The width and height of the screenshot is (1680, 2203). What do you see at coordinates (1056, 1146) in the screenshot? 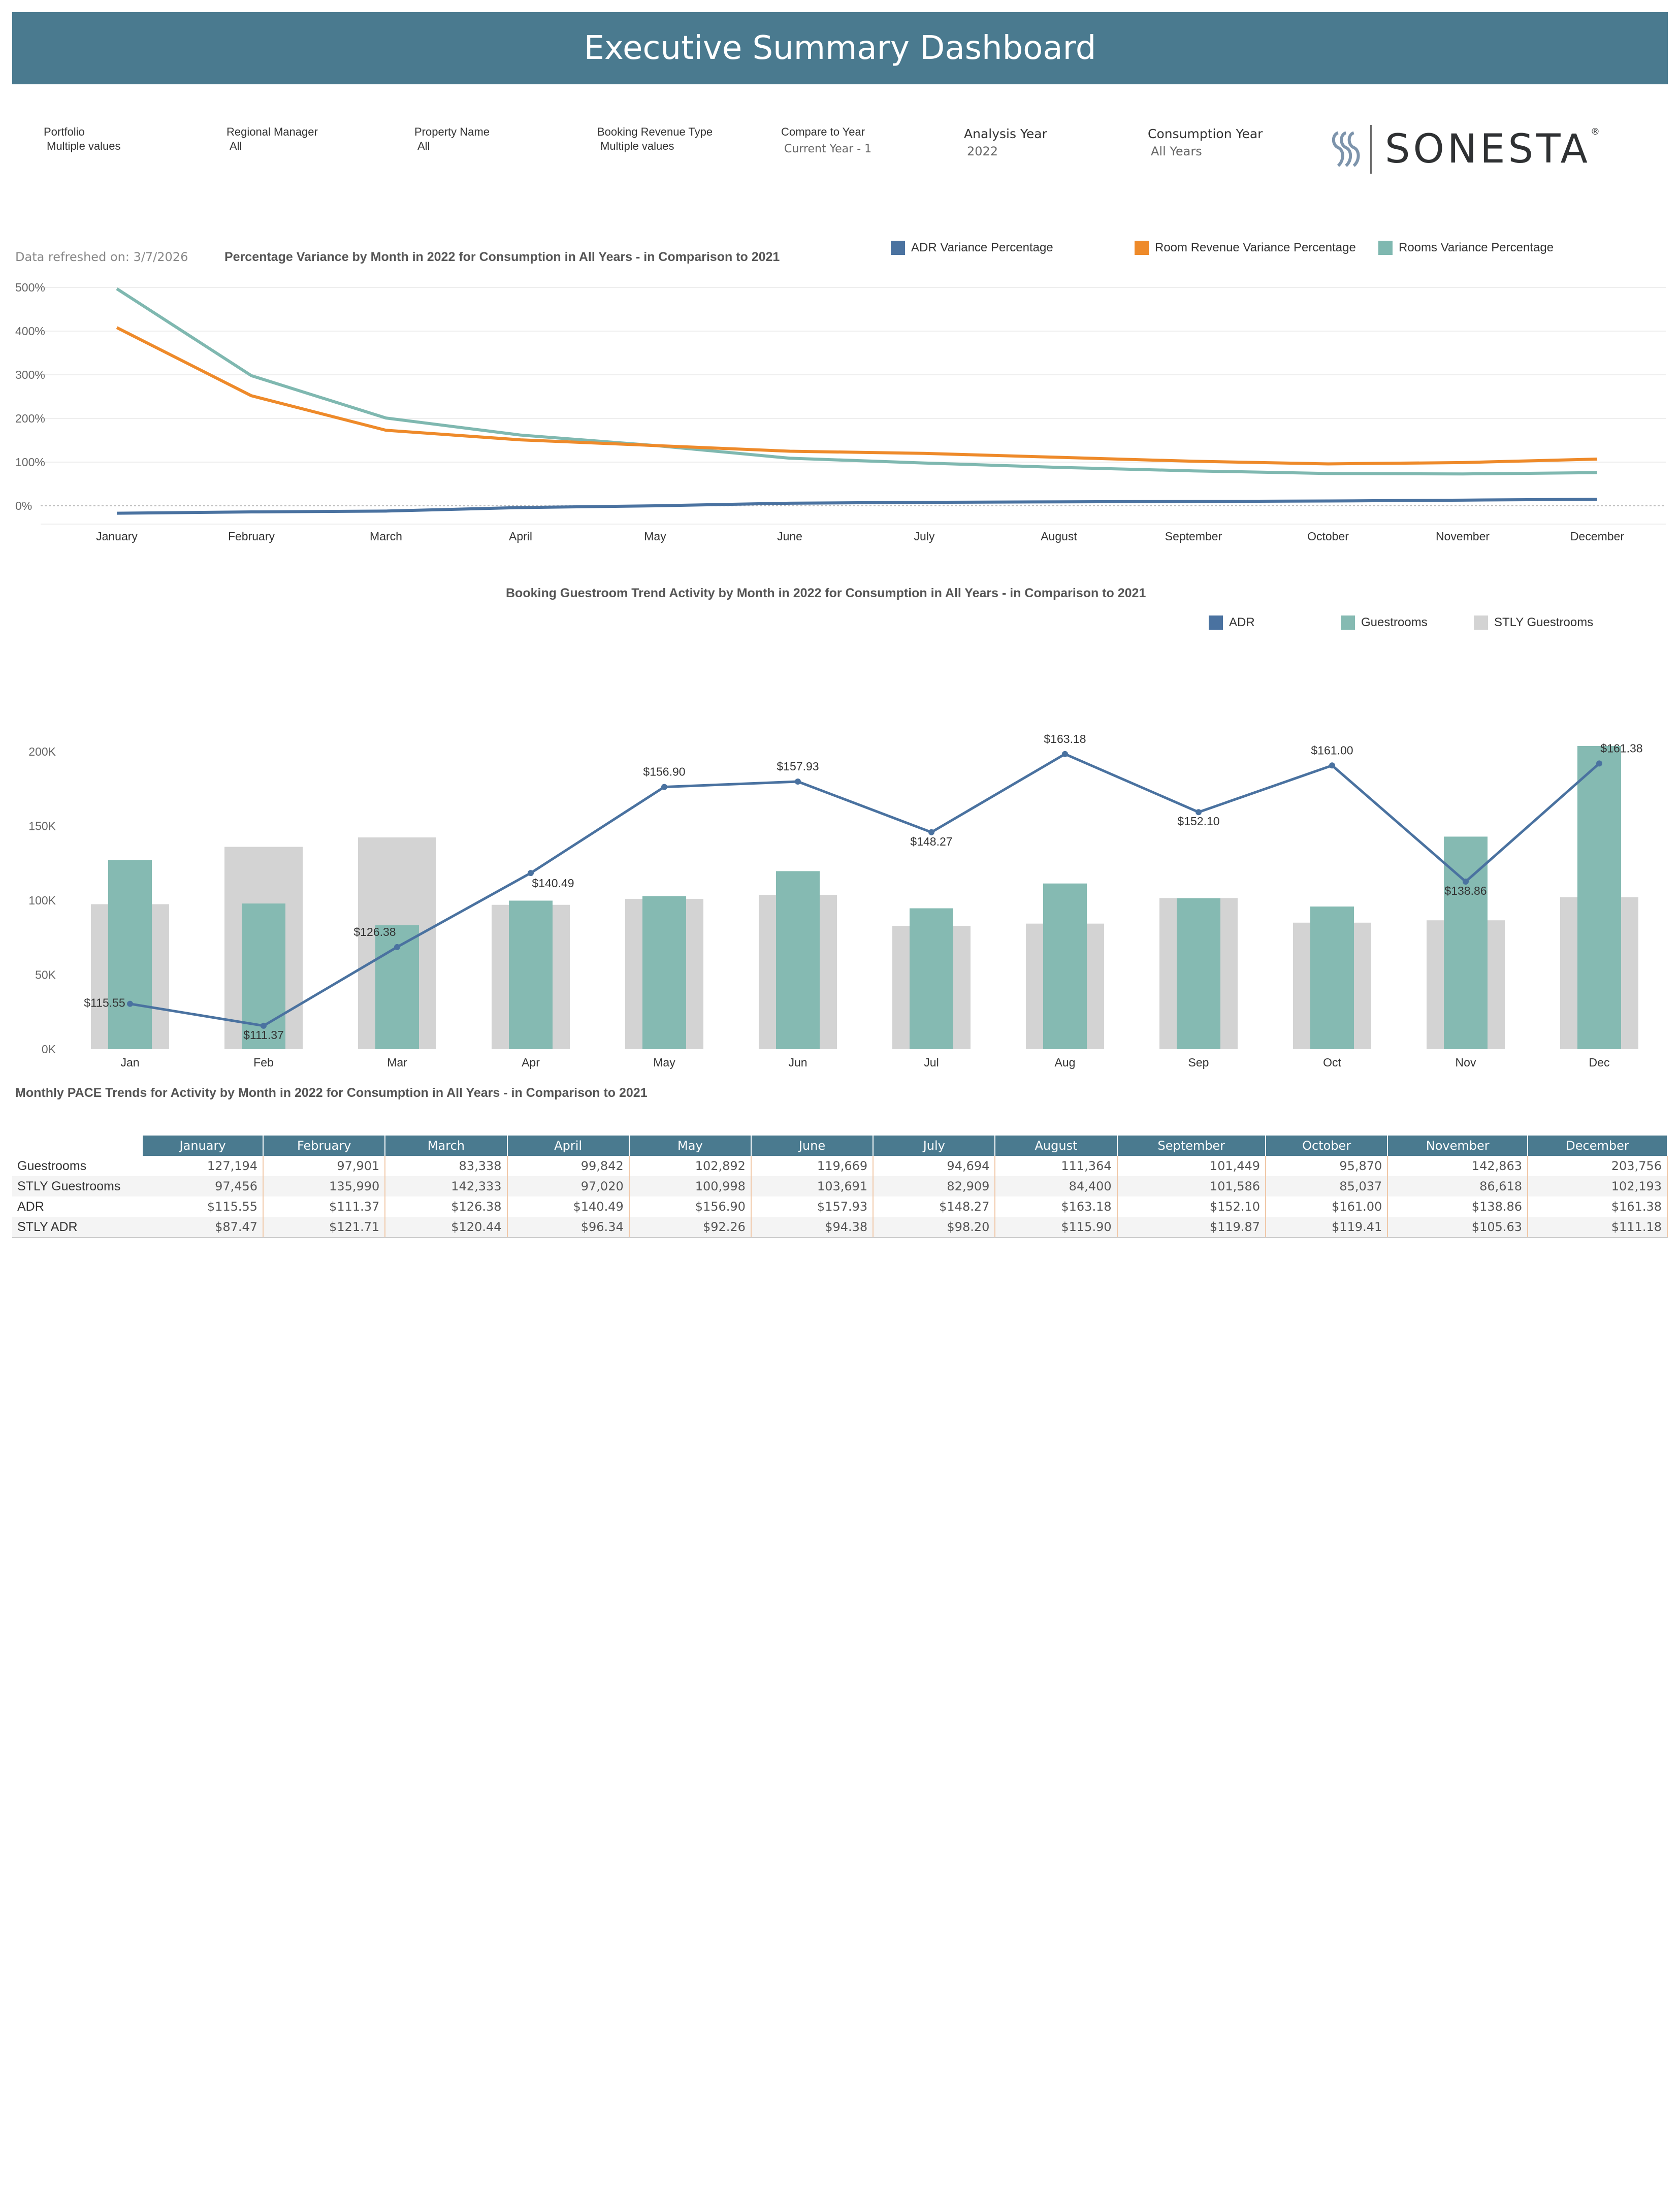
I see `table-column-header: August` at bounding box center [1056, 1146].